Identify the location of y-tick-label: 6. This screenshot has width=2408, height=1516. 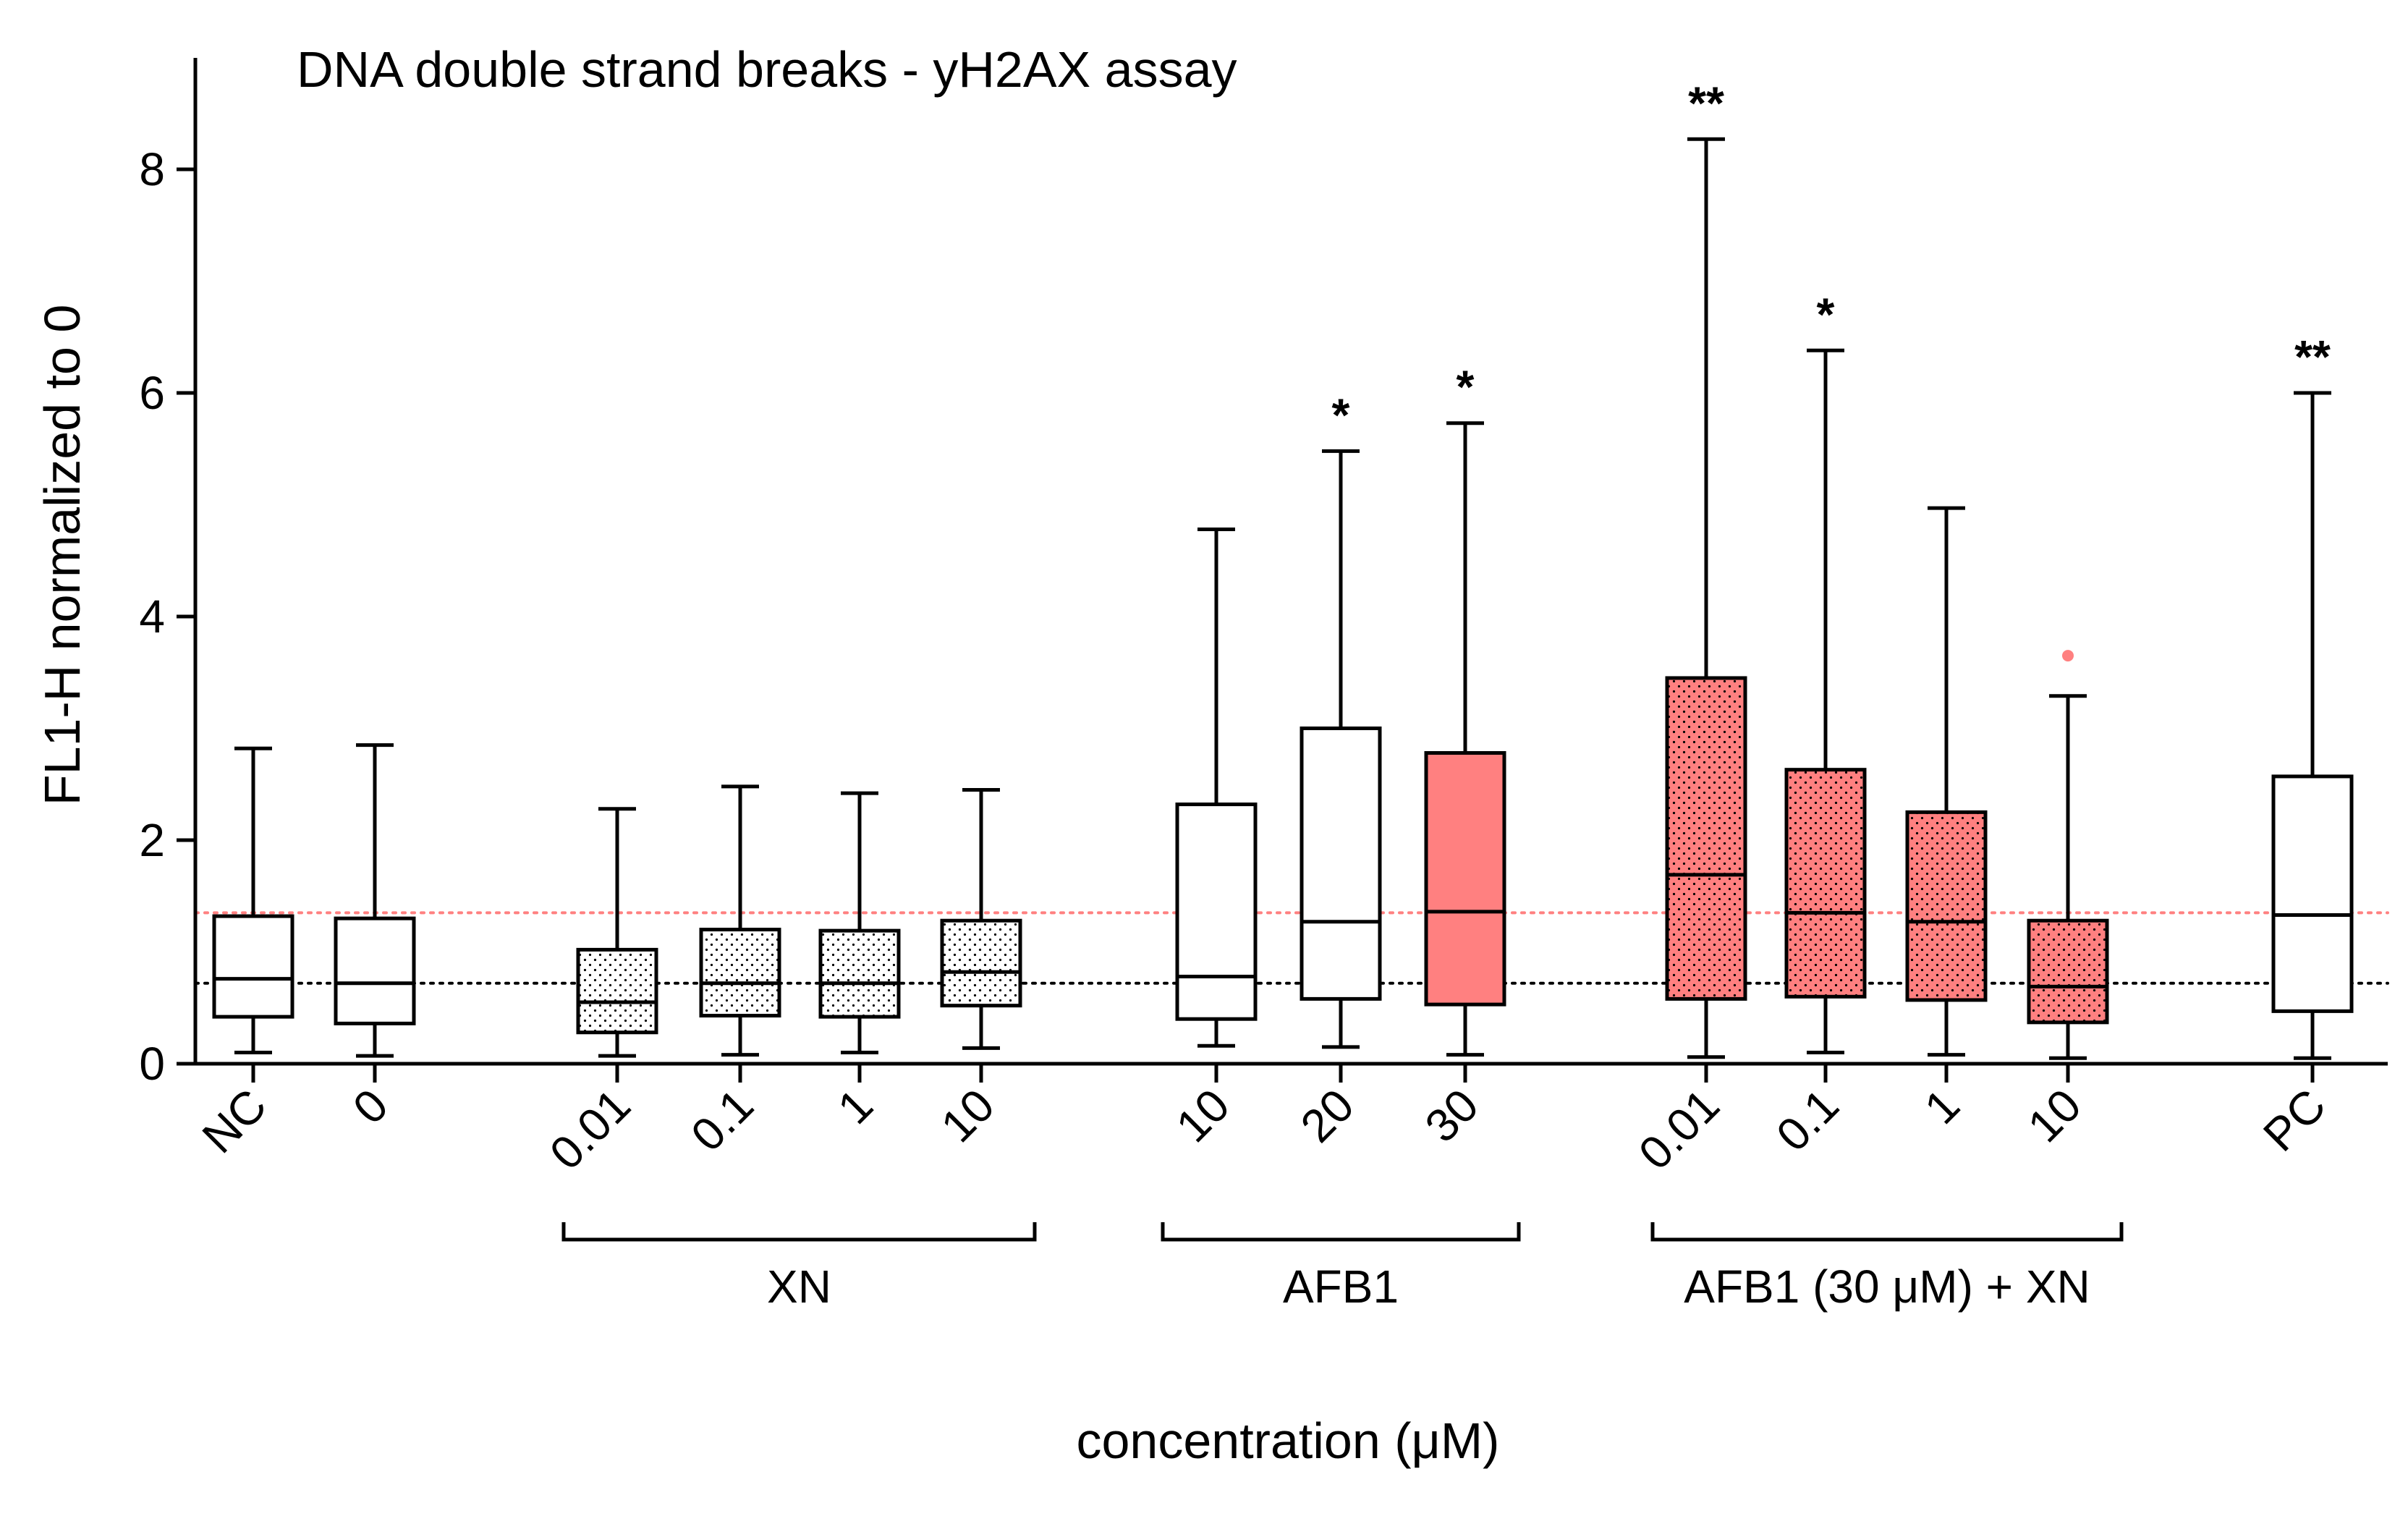
(152, 393).